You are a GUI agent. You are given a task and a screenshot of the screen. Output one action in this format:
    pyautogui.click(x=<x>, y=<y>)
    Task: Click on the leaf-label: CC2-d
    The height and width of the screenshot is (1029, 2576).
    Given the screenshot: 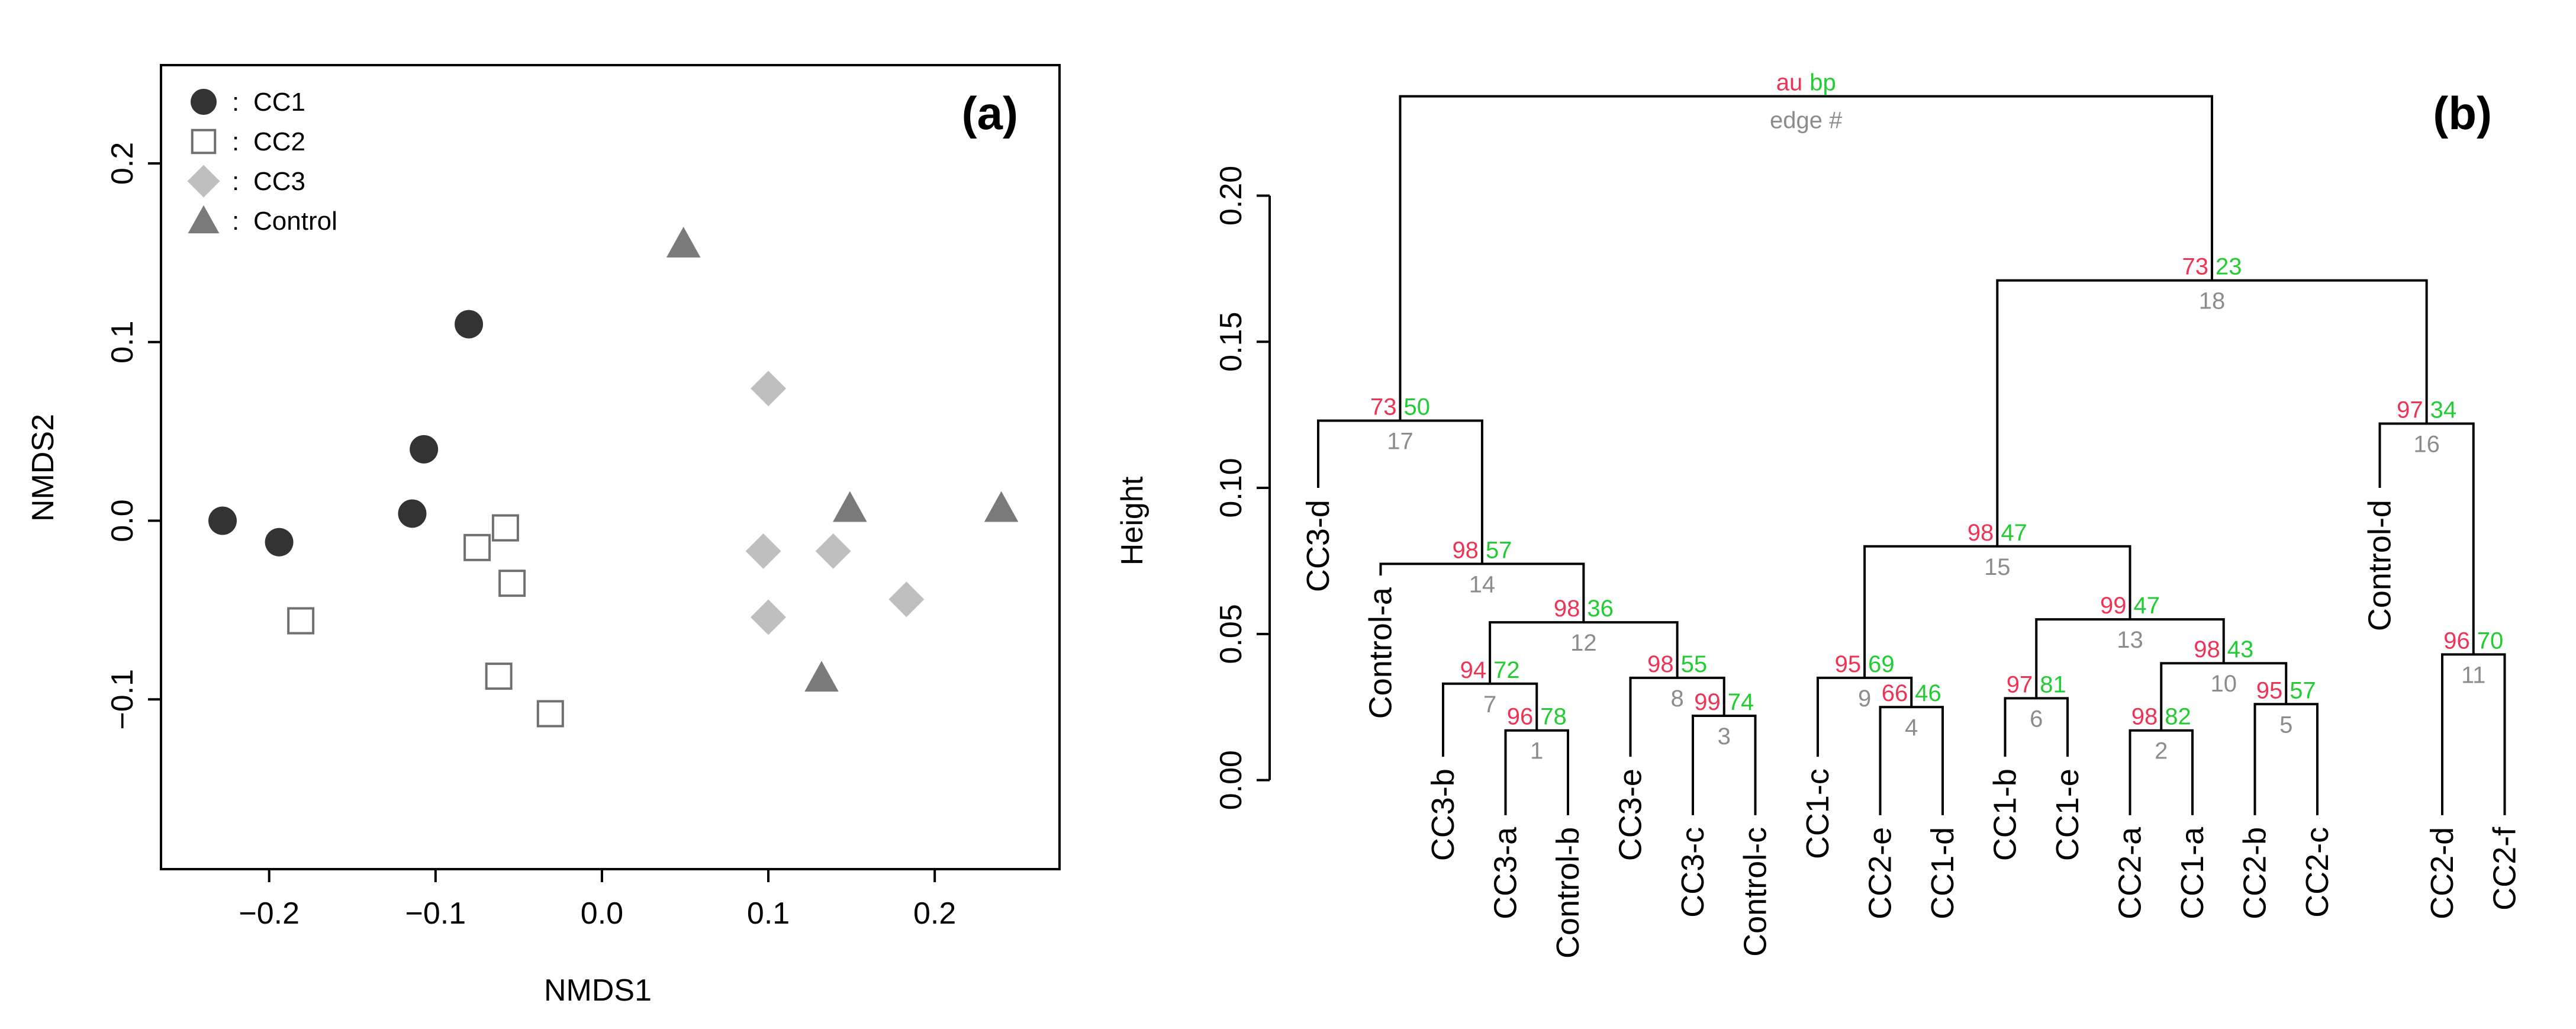 What is the action you would take?
    pyautogui.click(x=2442, y=873)
    